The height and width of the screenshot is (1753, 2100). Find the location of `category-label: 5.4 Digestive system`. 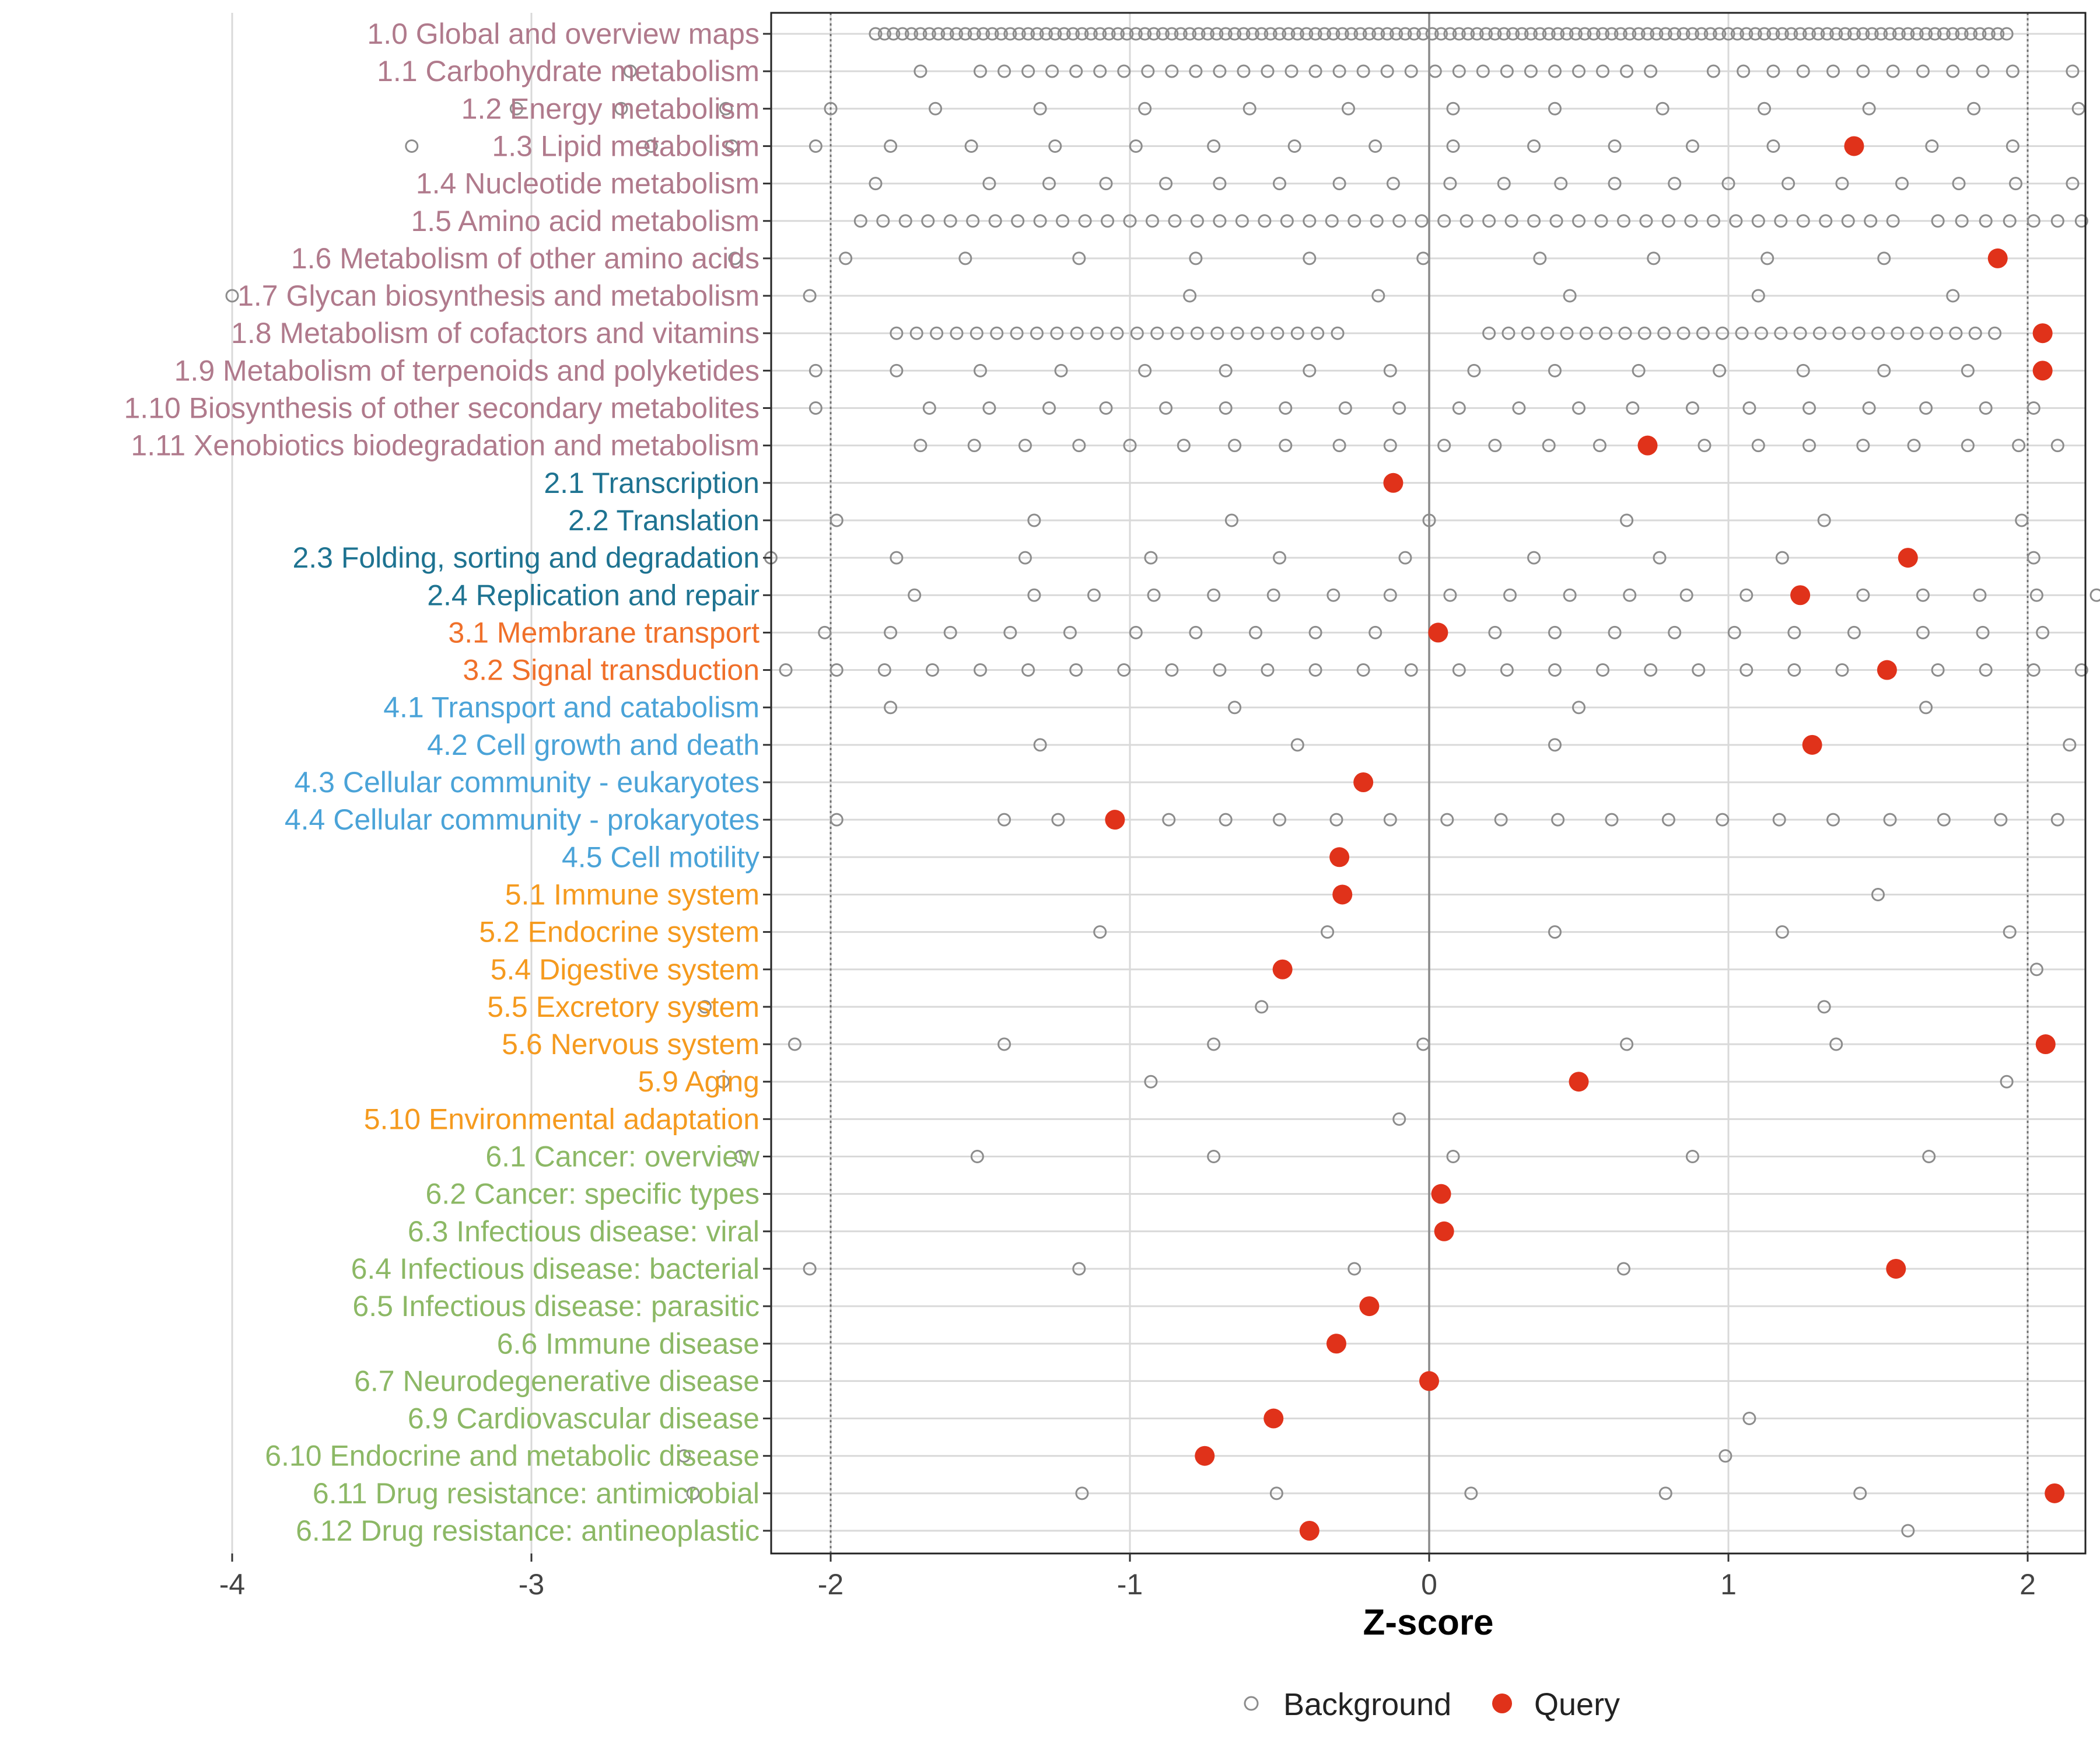

category-label: 5.4 Digestive system is located at coordinates (625, 969).